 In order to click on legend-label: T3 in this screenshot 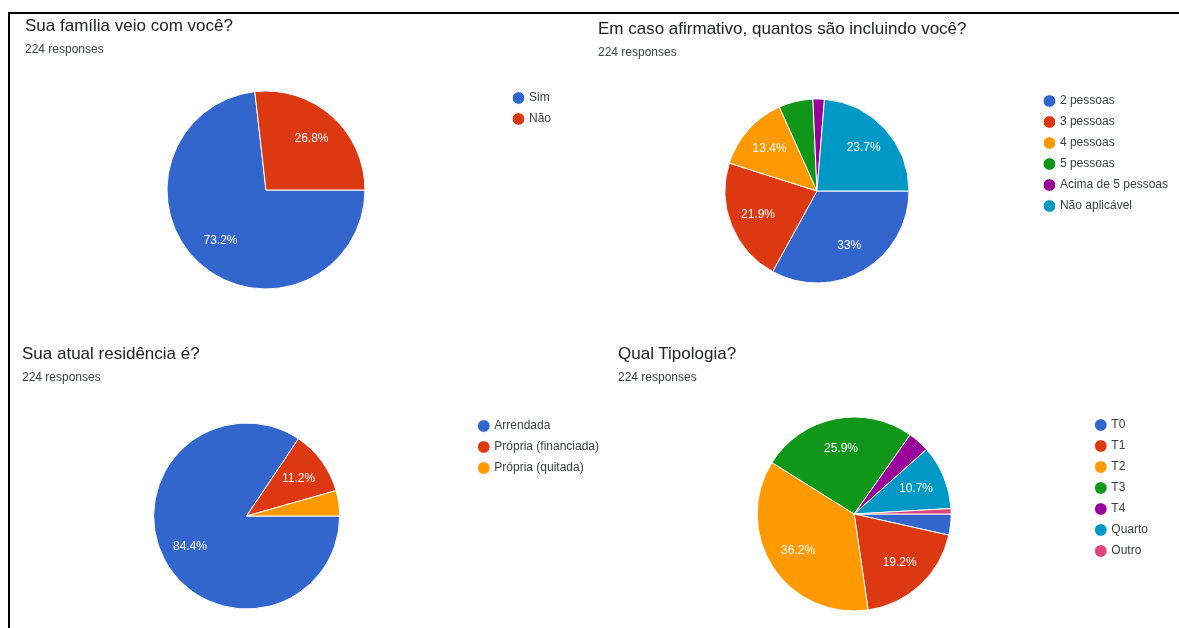, I will do `click(1118, 487)`.